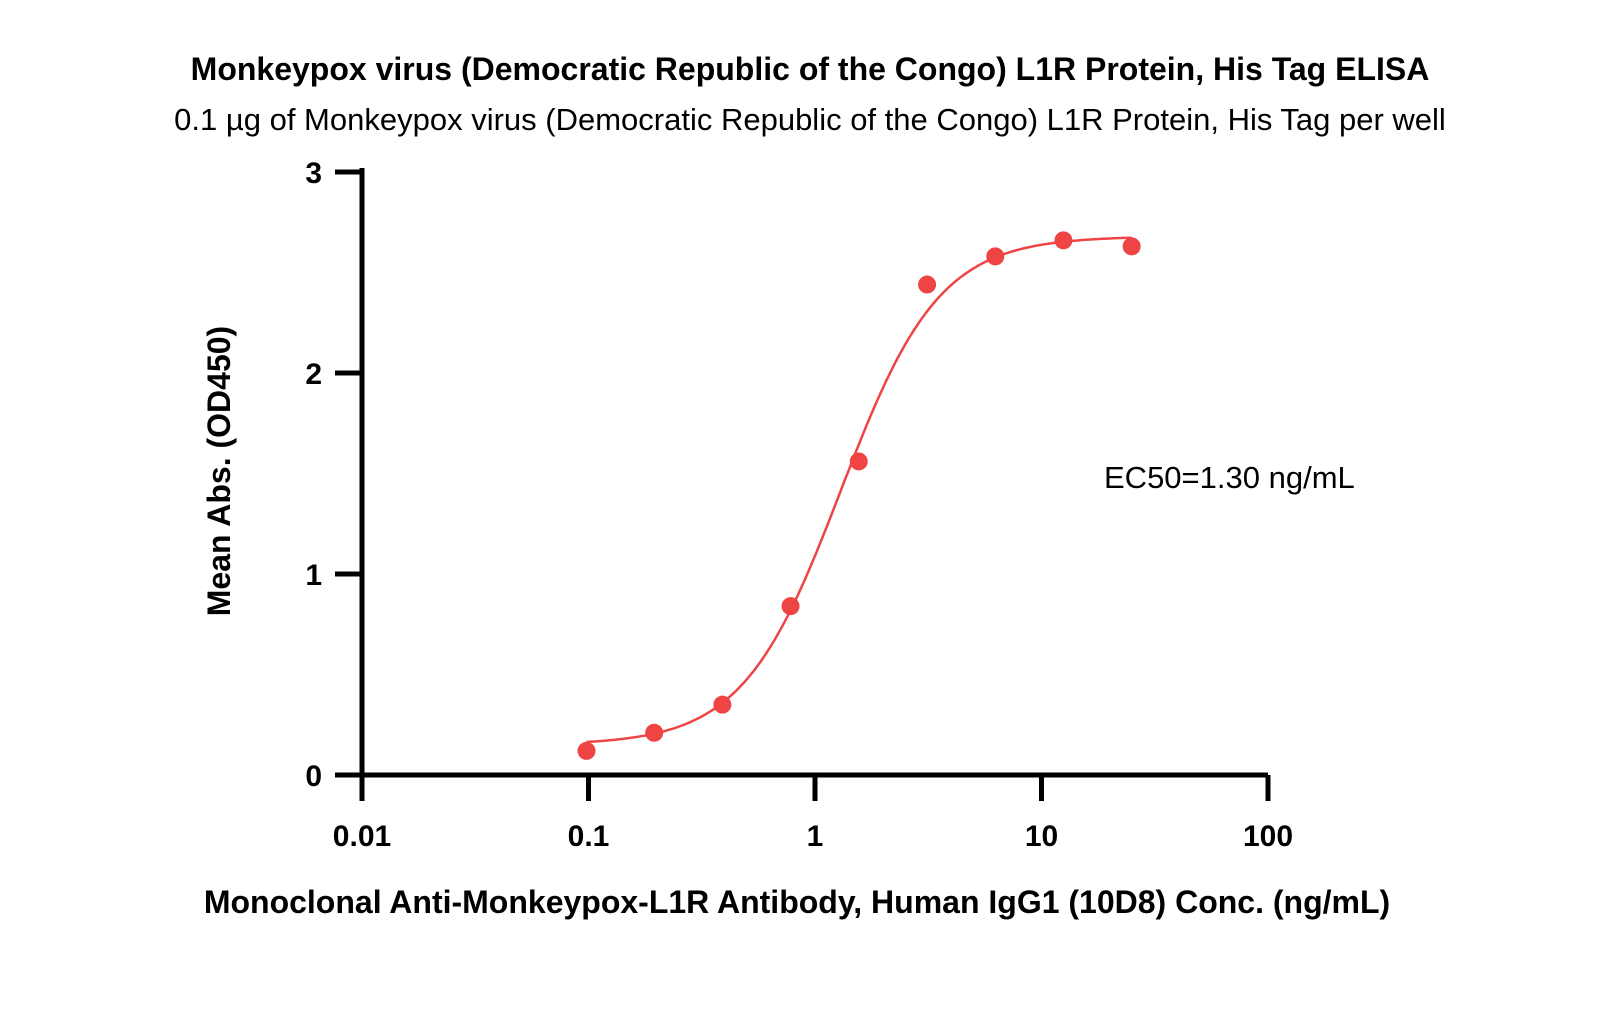 The width and height of the screenshot is (1620, 1017). Describe the element at coordinates (313, 575) in the screenshot. I see `y-tick-label: 1` at that location.